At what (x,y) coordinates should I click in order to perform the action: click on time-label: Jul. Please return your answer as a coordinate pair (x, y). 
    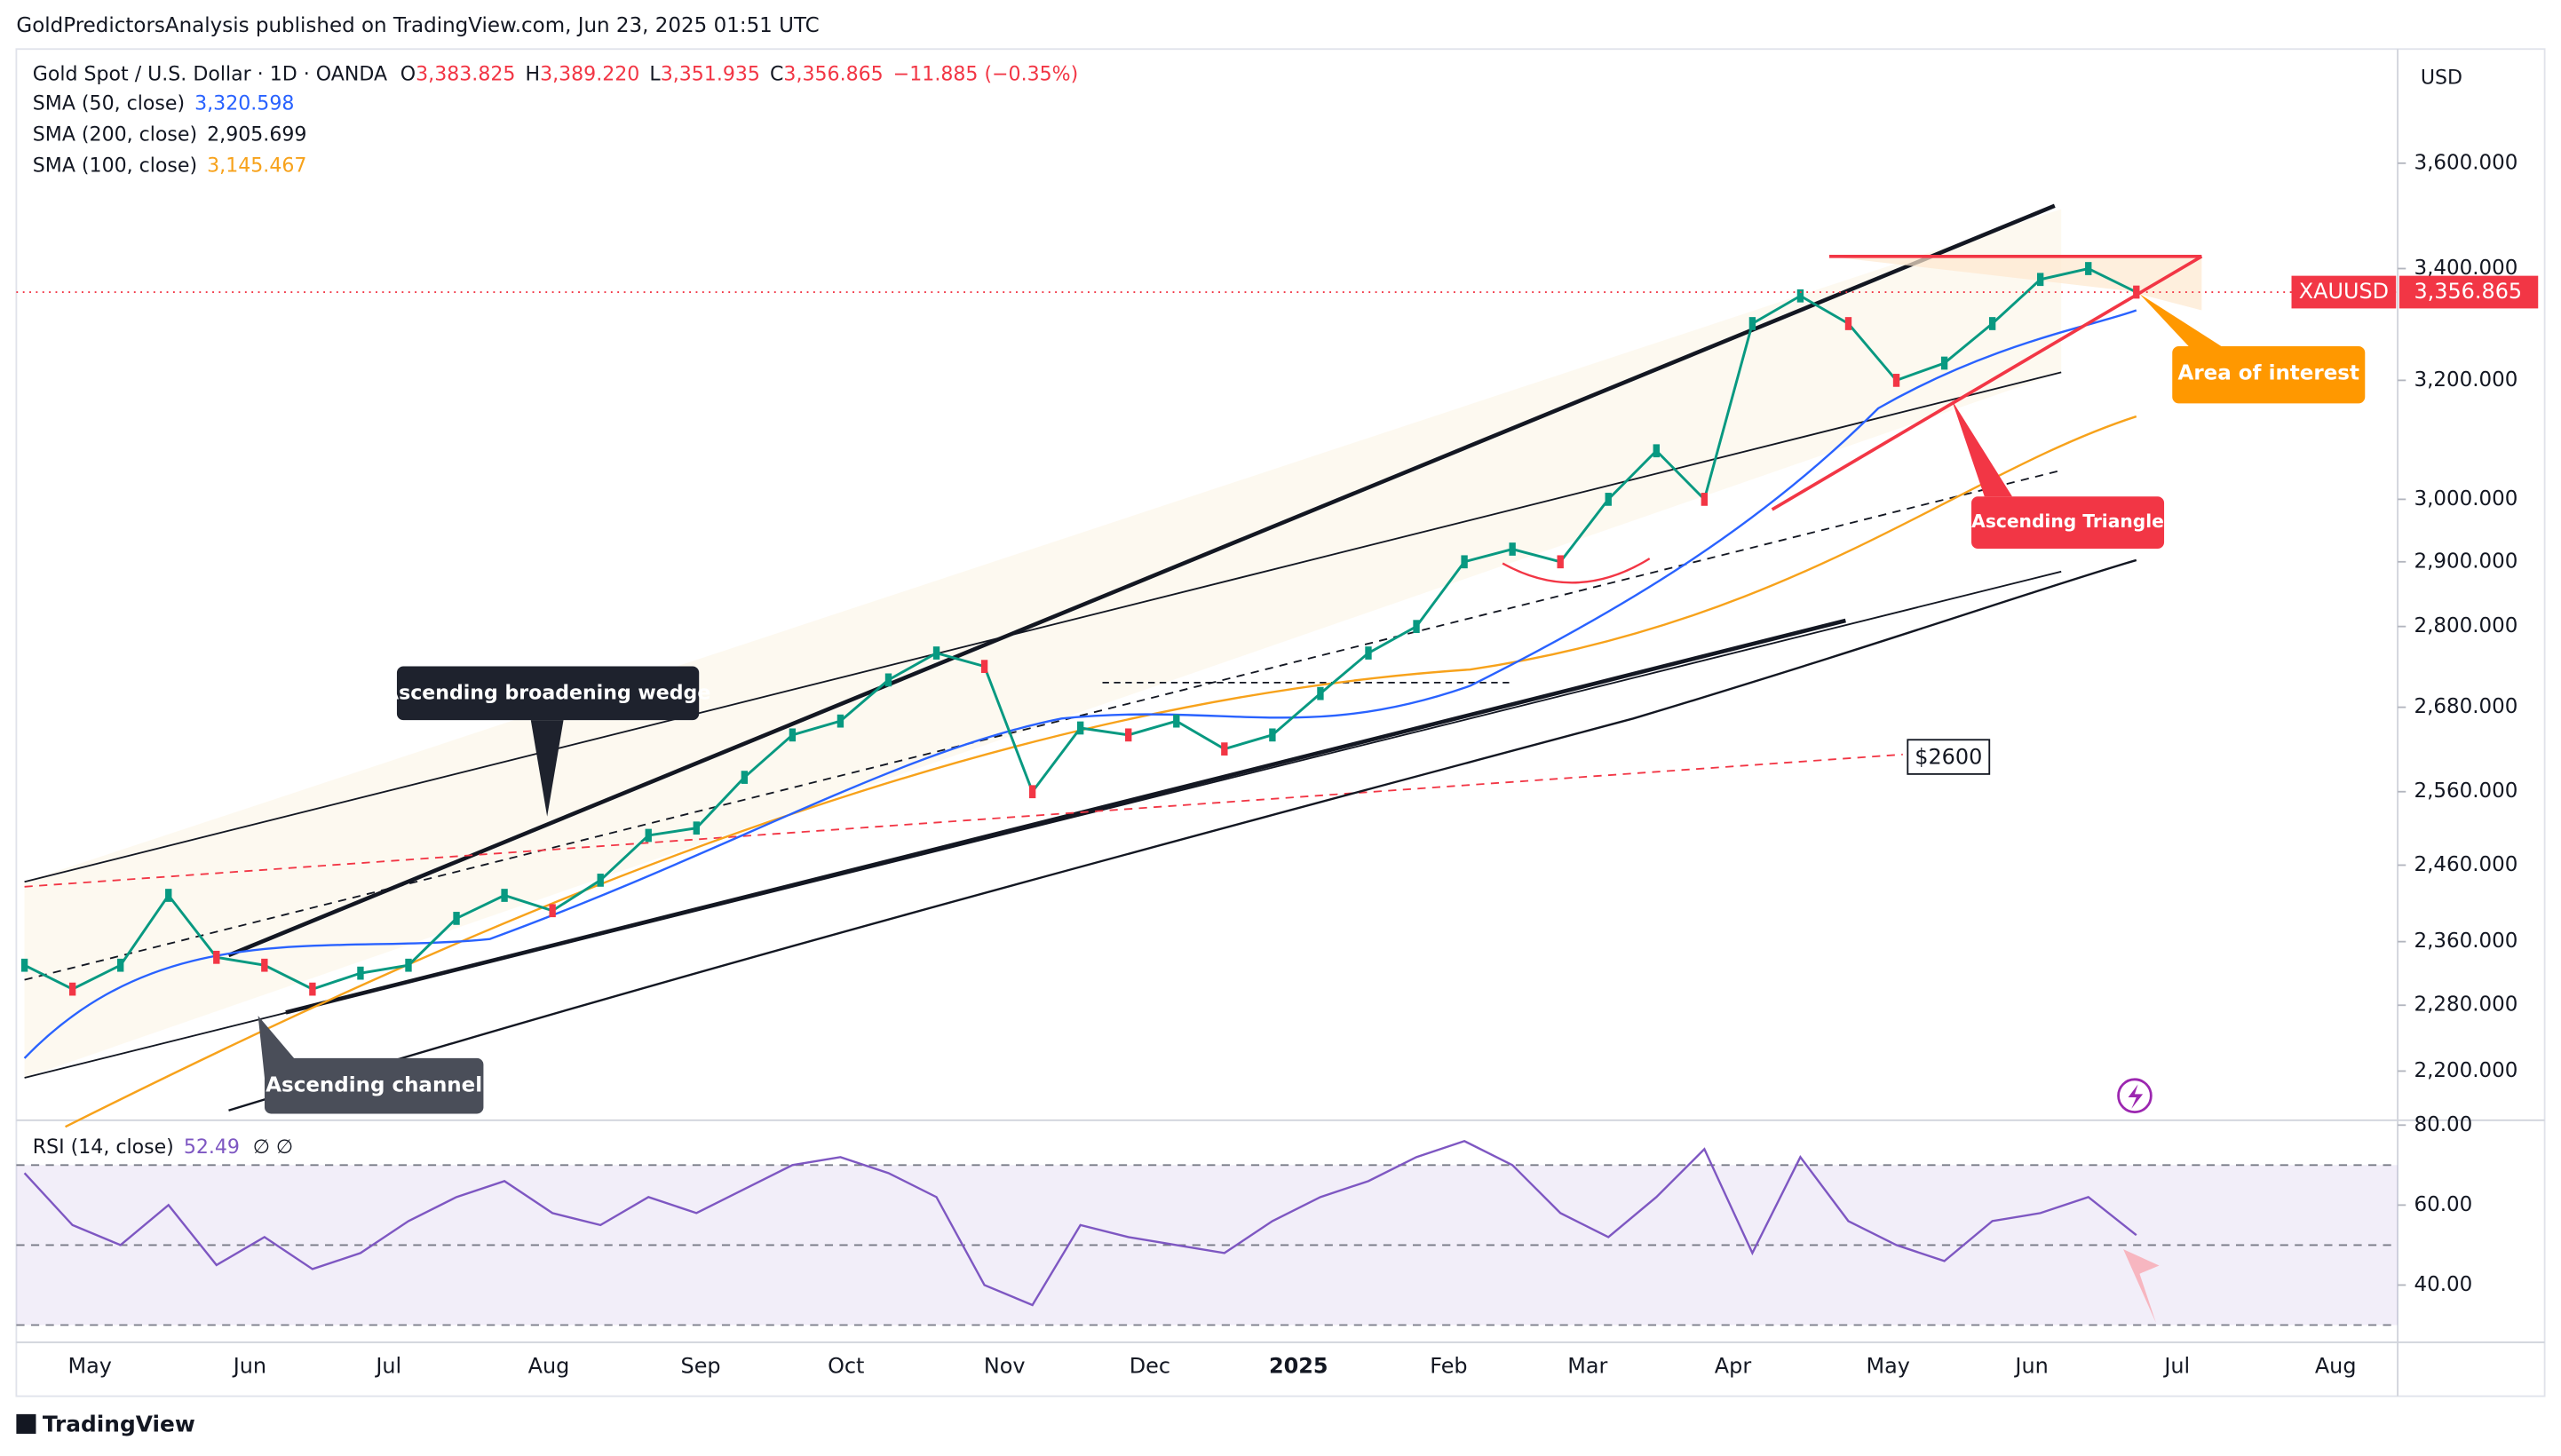
    Looking at the image, I should click on (387, 1366).